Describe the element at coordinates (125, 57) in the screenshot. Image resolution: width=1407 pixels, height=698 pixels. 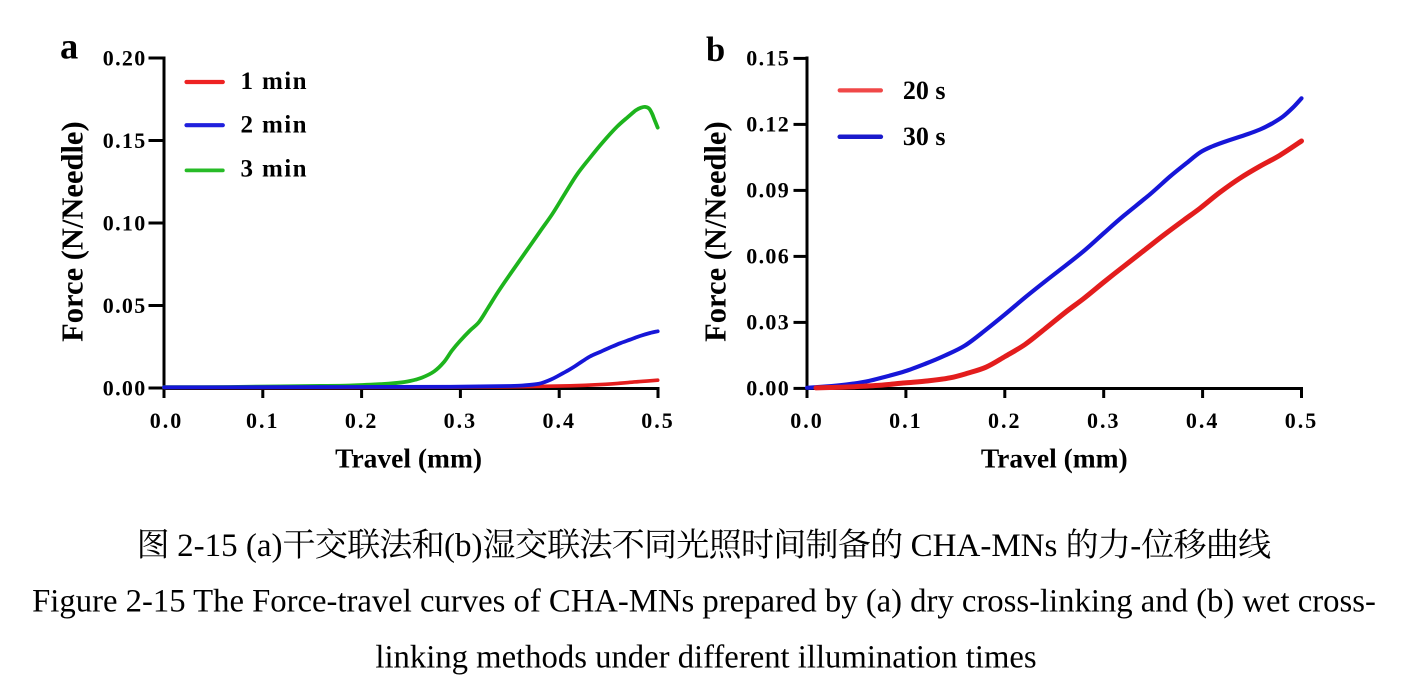
I see `svg-text: 0.20` at that location.